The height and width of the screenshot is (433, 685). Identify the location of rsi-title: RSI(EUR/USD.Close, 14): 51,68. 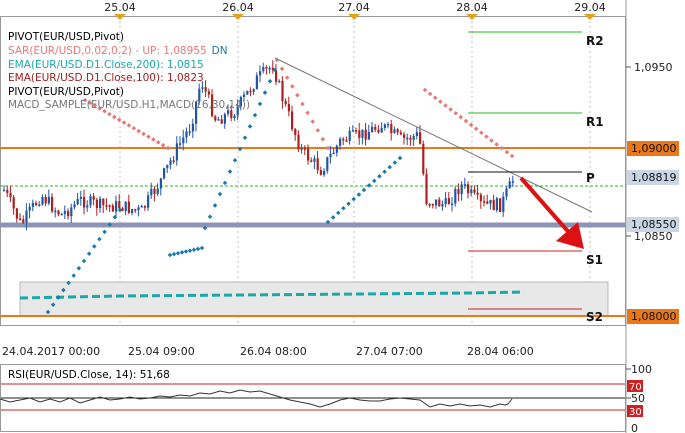
(89, 375).